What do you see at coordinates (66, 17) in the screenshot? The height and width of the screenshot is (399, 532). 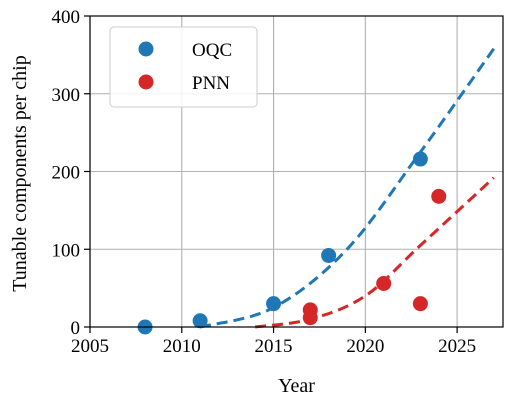 I see `y-tick-label: 400` at bounding box center [66, 17].